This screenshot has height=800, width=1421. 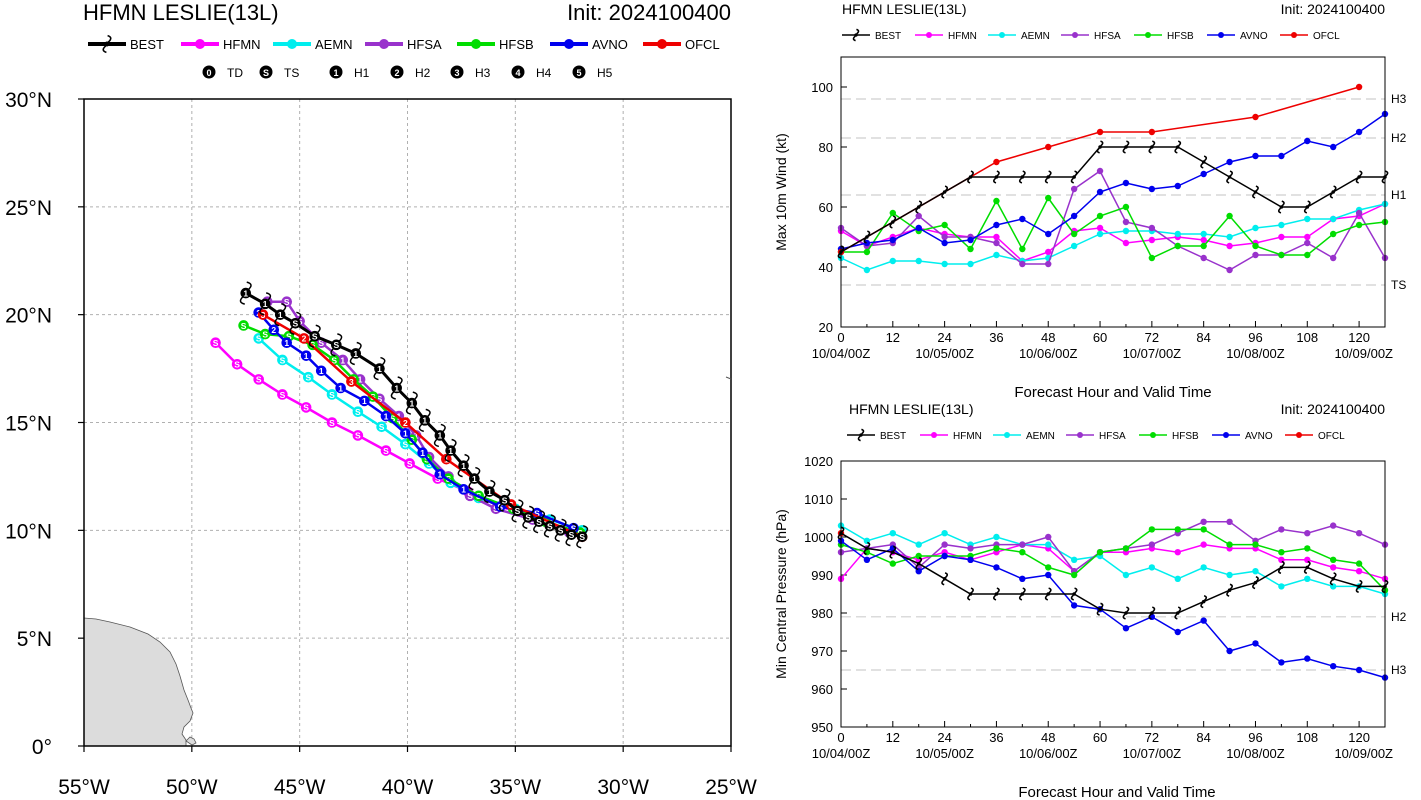 I want to click on date-label-0: 10/04/00Z, so click(x=841, y=353).